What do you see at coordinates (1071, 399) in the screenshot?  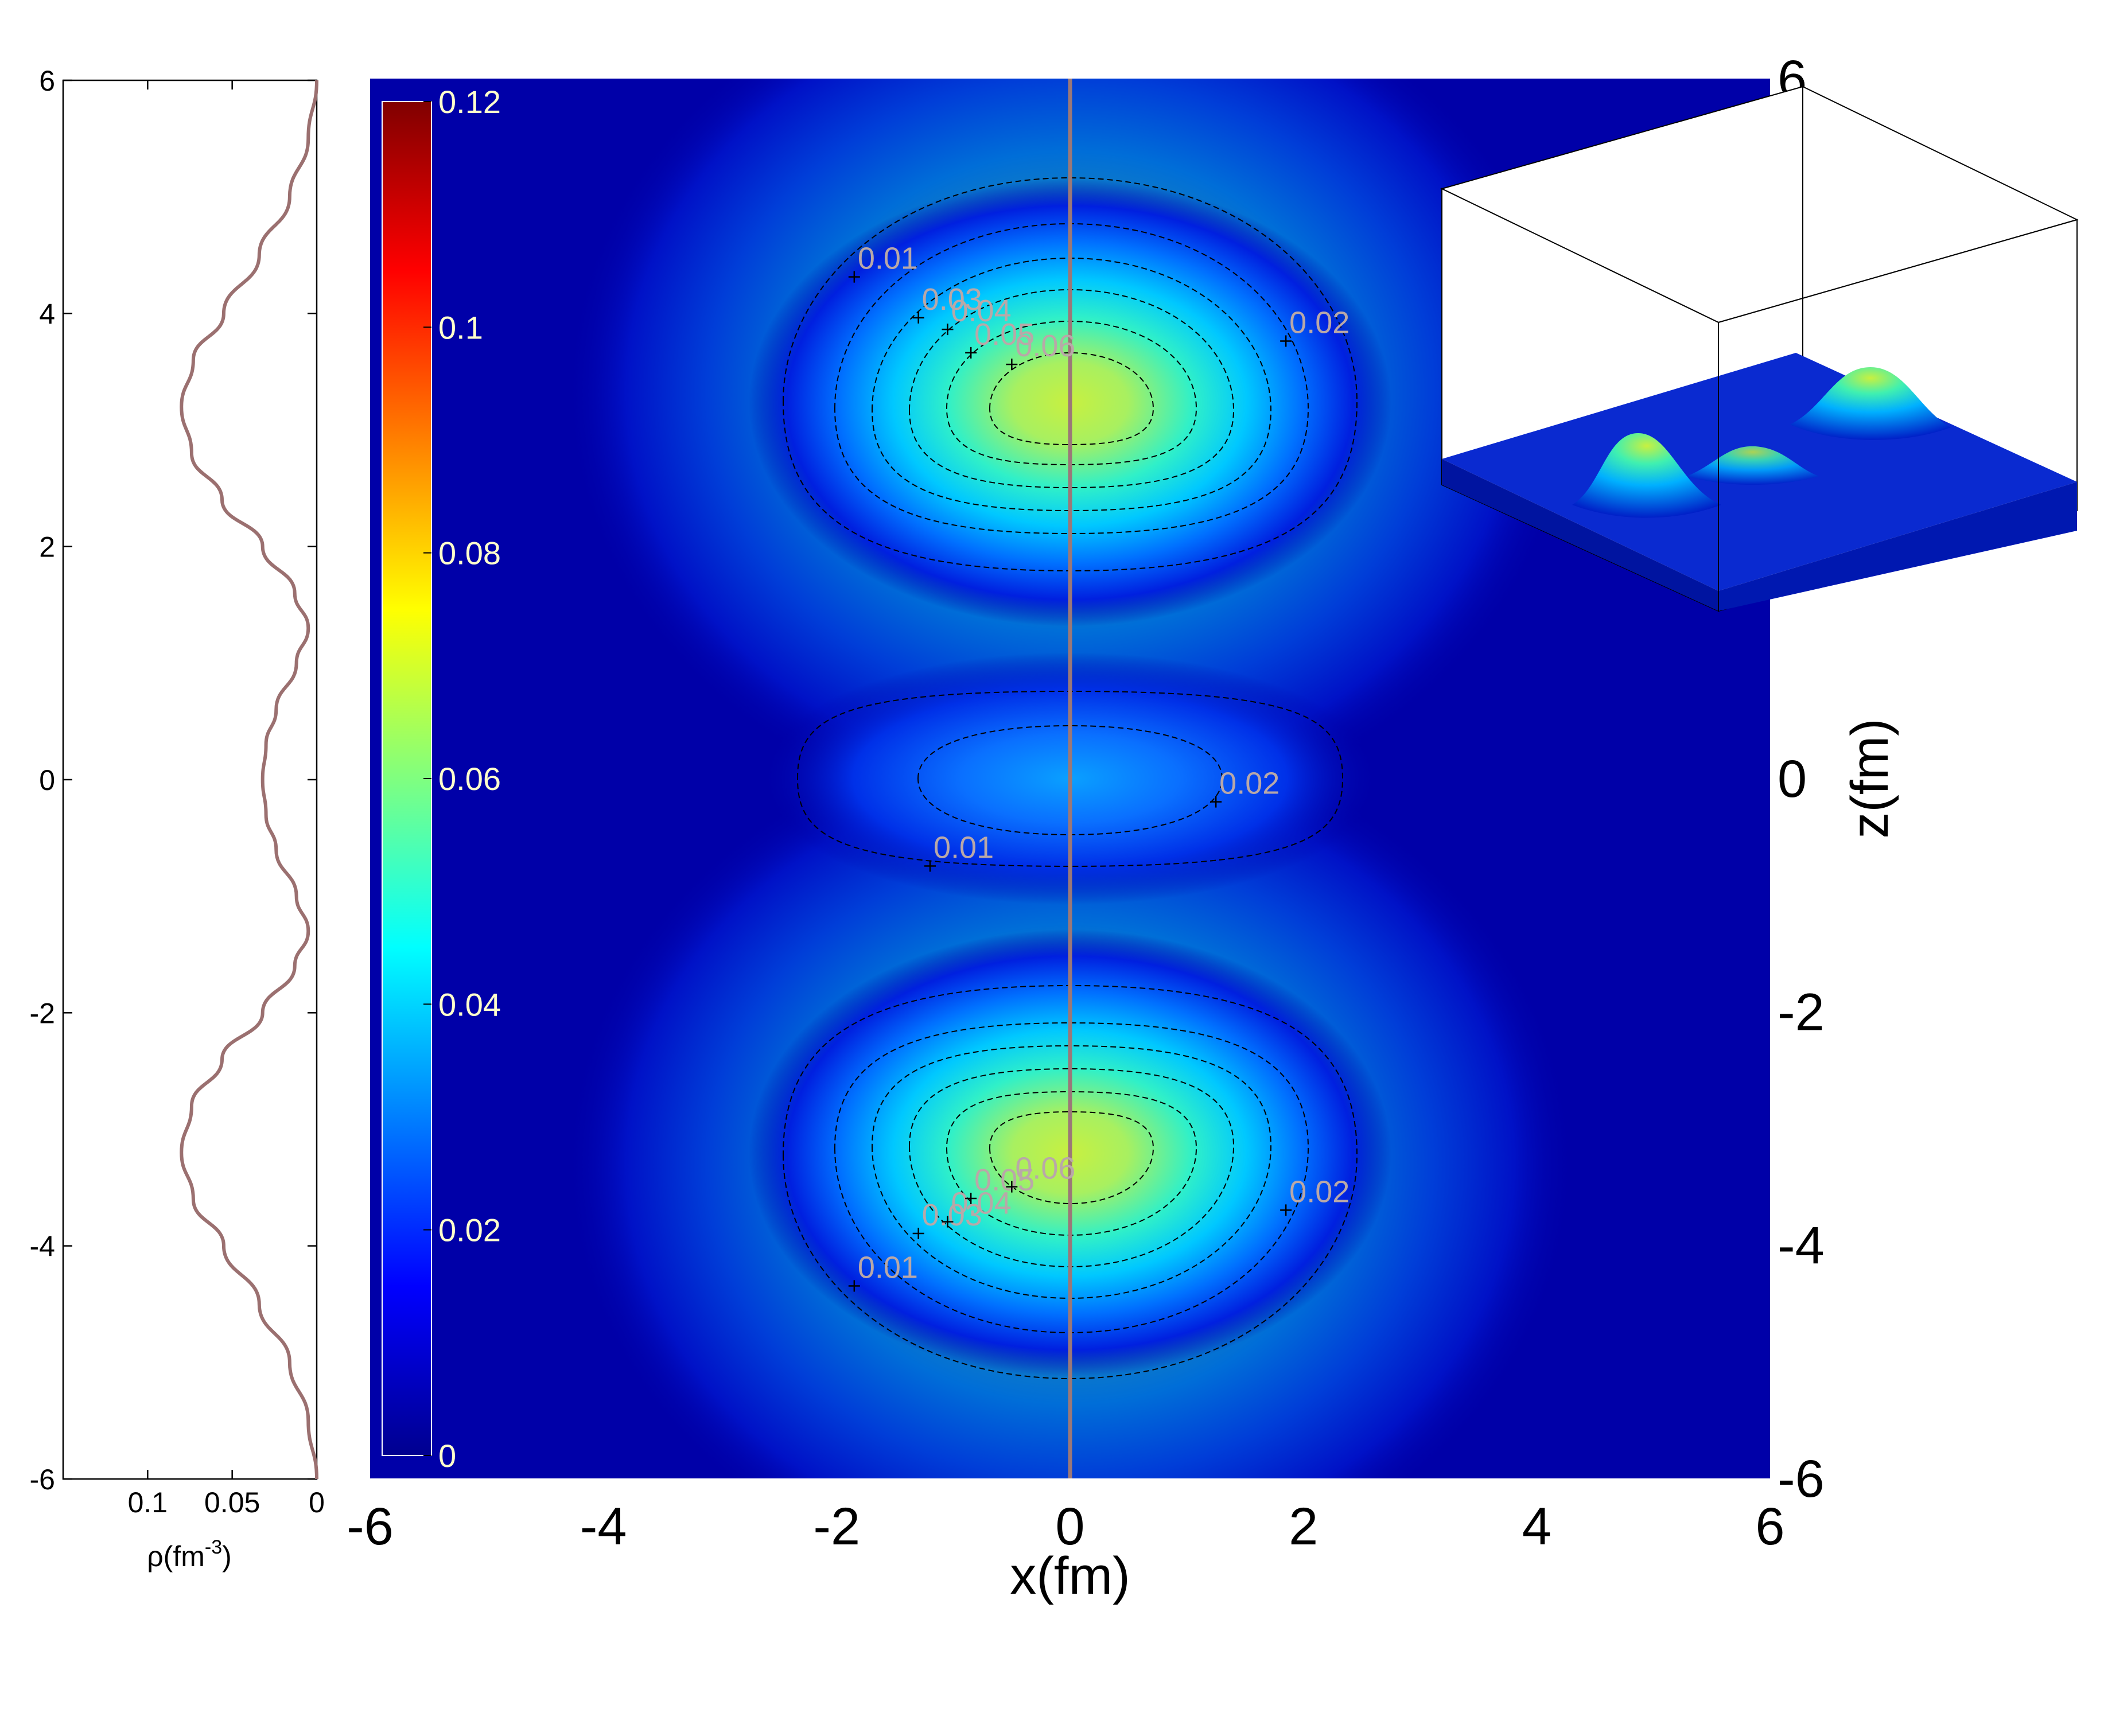 I see `contour-0.06-upper` at bounding box center [1071, 399].